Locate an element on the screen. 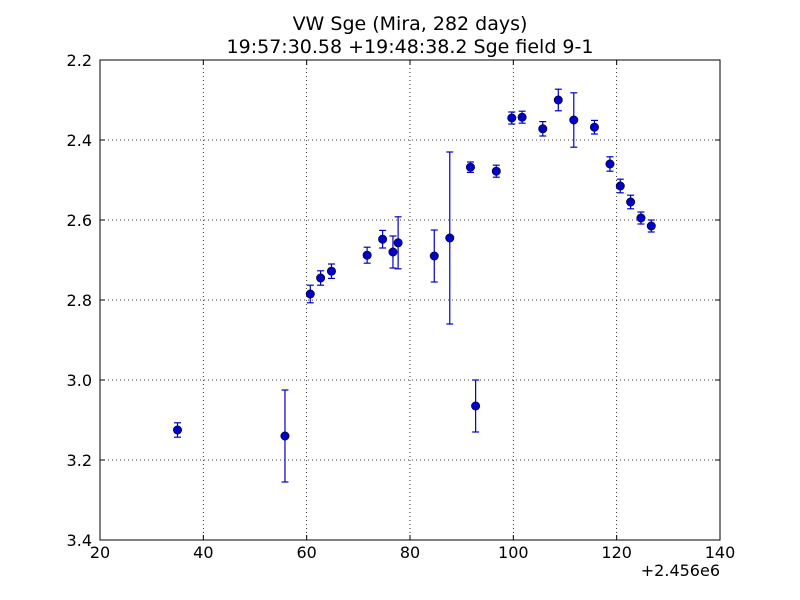 The height and width of the screenshot is (600, 800). y-tick-label: 2.8 is located at coordinates (79, 300).